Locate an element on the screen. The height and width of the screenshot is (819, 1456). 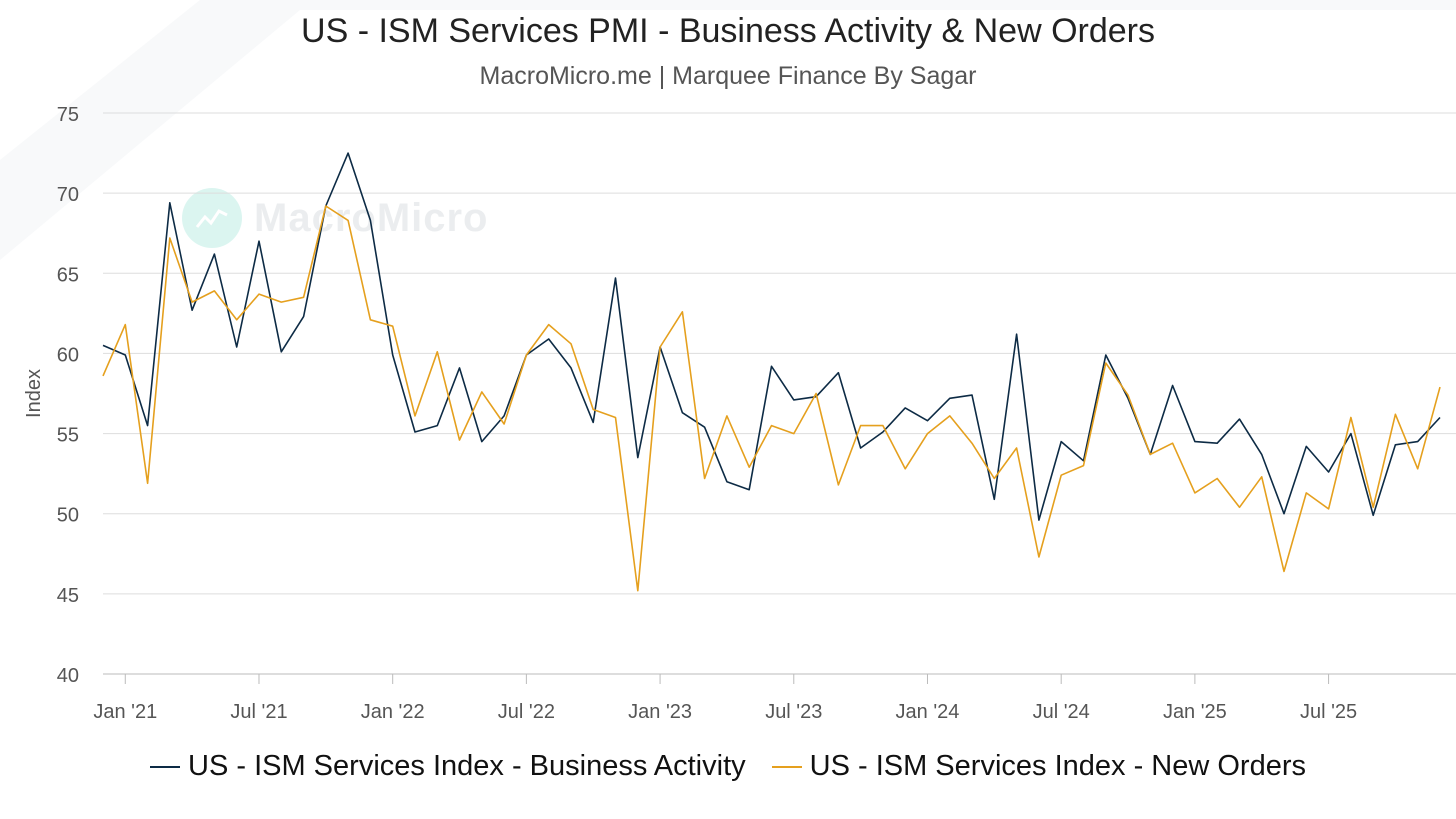
legend-item-new-orders: US - ISM Services Index - New Orders is located at coordinates (1038, 766).